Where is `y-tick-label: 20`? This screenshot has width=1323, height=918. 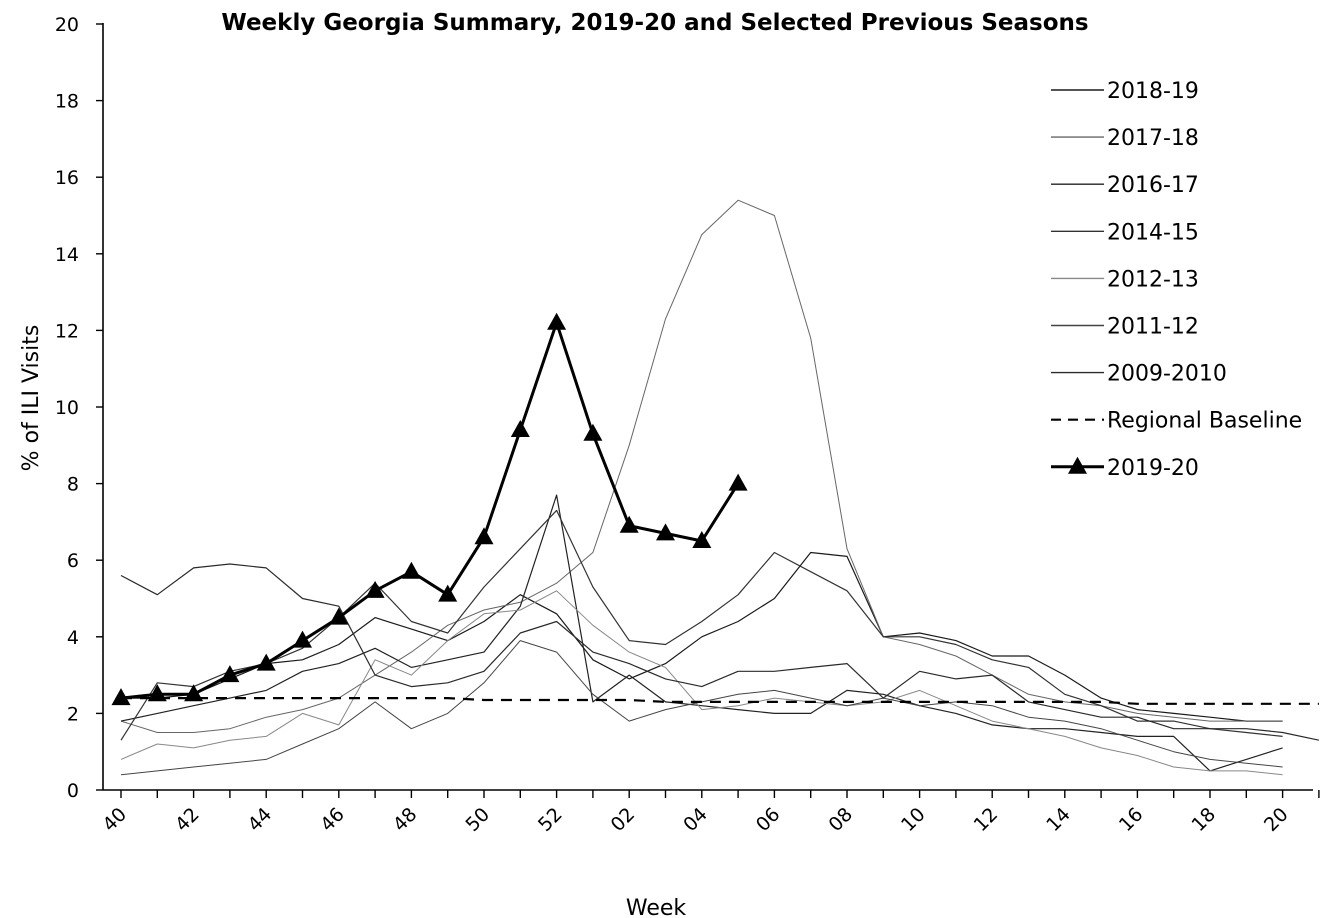
y-tick-label: 20 is located at coordinates (67, 25).